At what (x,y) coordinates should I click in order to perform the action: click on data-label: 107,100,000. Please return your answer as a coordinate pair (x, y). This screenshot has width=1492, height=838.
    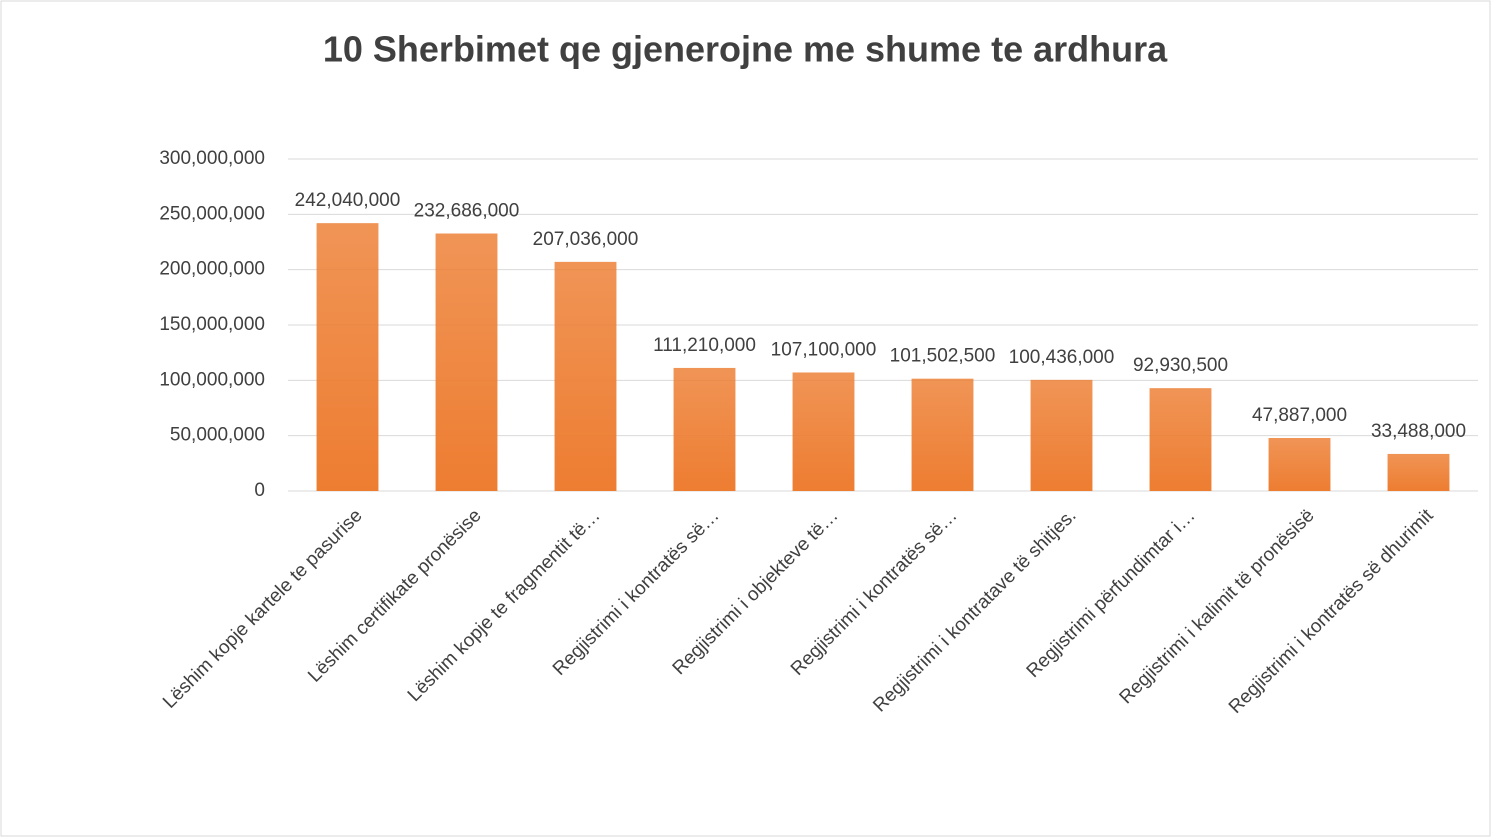
    Looking at the image, I should click on (824, 349).